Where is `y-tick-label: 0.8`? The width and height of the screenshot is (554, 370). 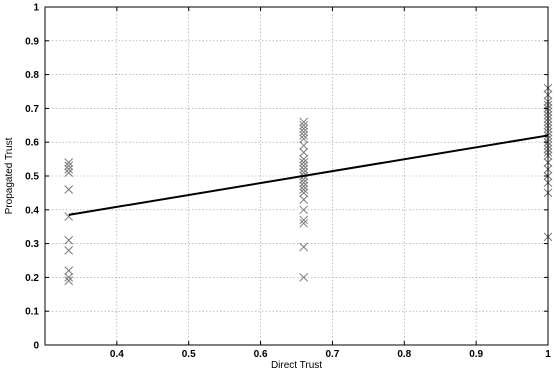
y-tick-label: 0.8 is located at coordinates (32, 75).